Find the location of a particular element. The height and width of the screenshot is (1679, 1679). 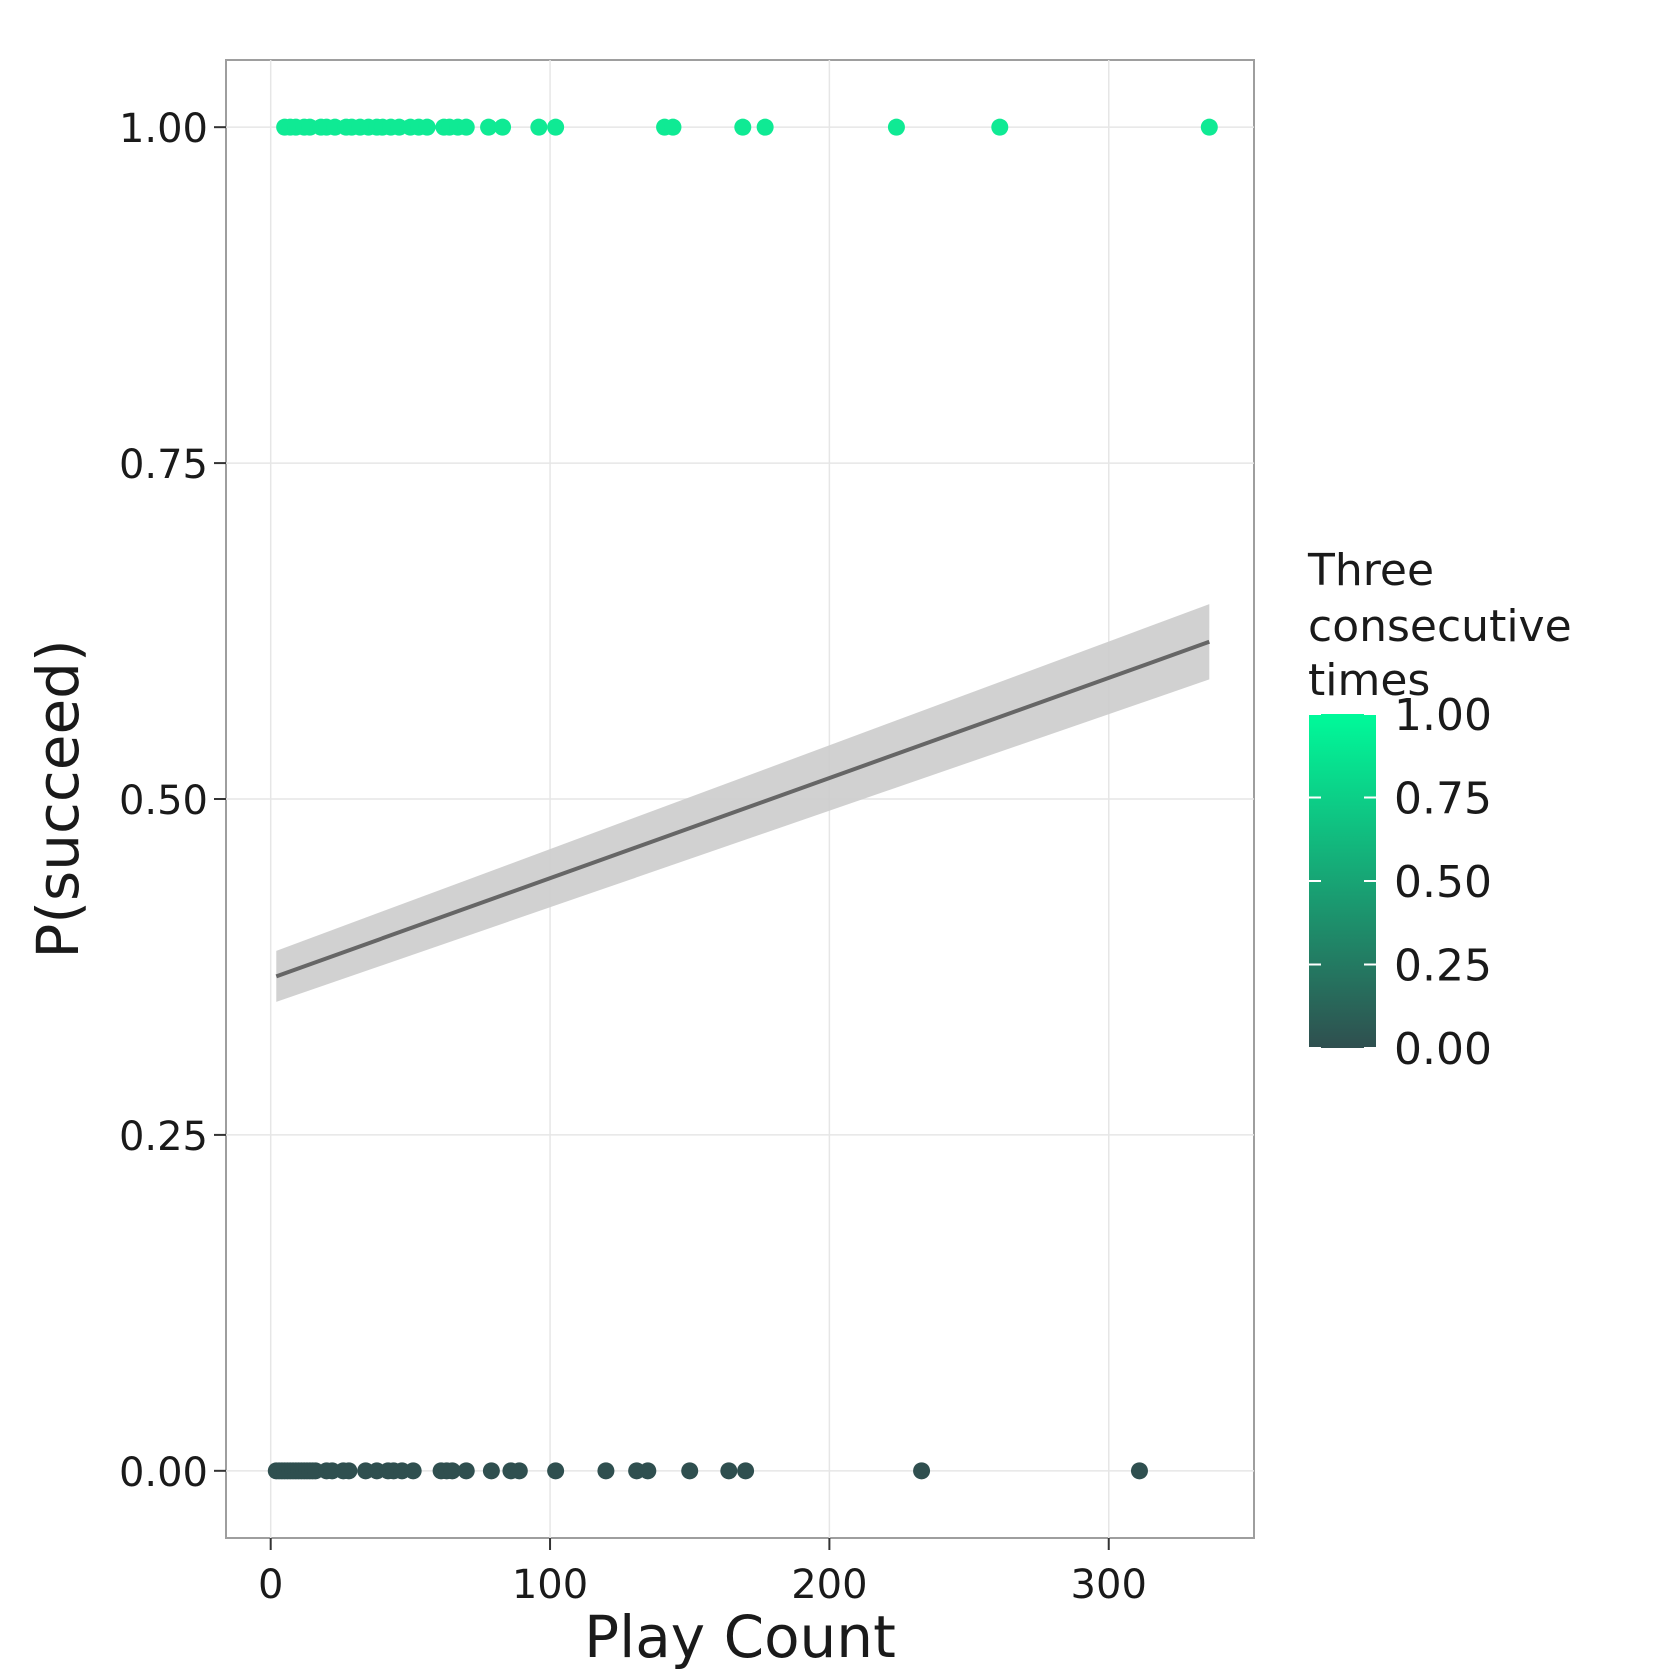

y-tick-label: 0.75 is located at coordinates (163, 465).